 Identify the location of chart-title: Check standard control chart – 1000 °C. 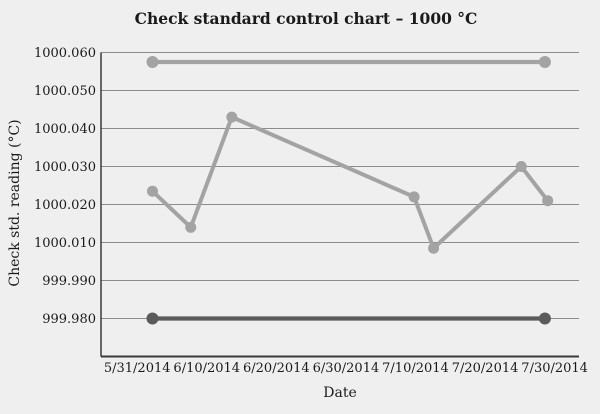
(306, 18).